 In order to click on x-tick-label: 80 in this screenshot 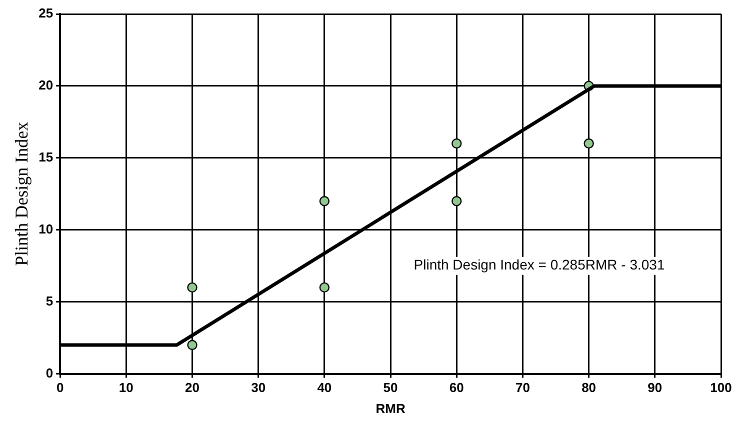, I will do `click(589, 388)`.